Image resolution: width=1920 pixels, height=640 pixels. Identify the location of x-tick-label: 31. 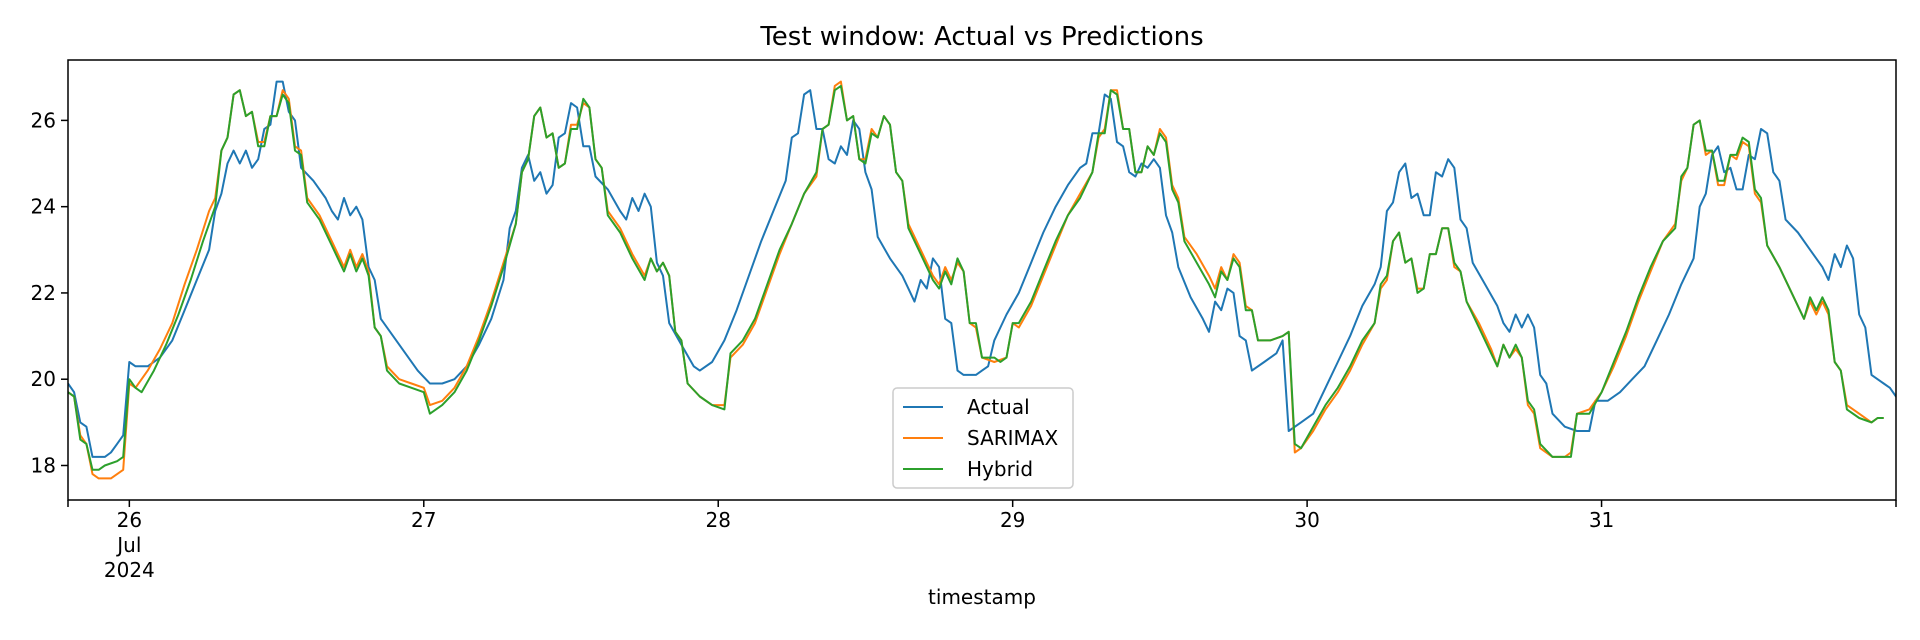
(1601, 520).